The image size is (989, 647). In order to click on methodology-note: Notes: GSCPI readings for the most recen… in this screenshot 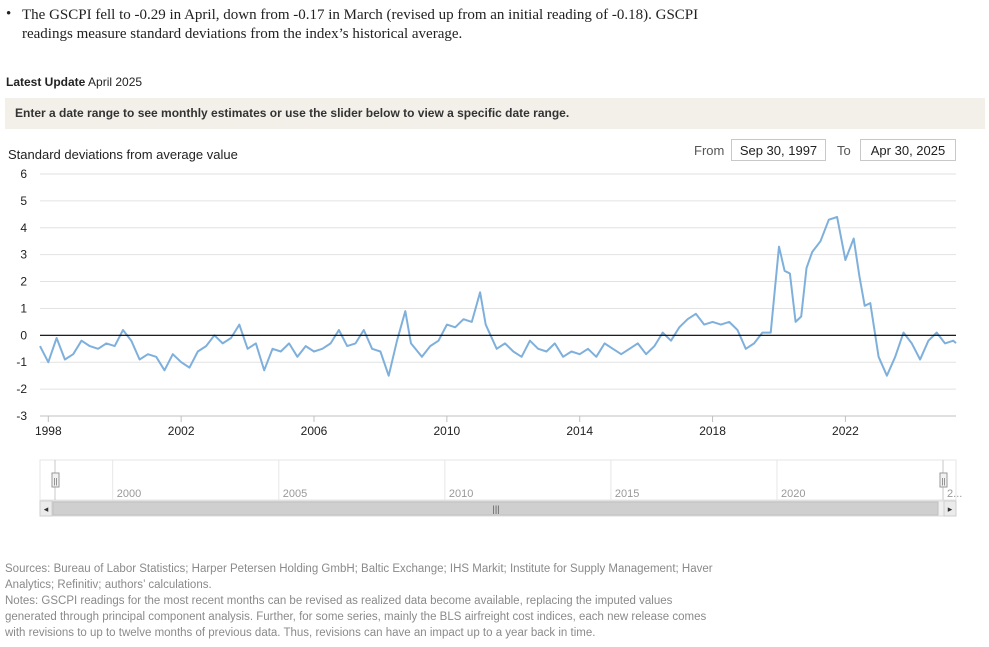, I will do `click(356, 617)`.